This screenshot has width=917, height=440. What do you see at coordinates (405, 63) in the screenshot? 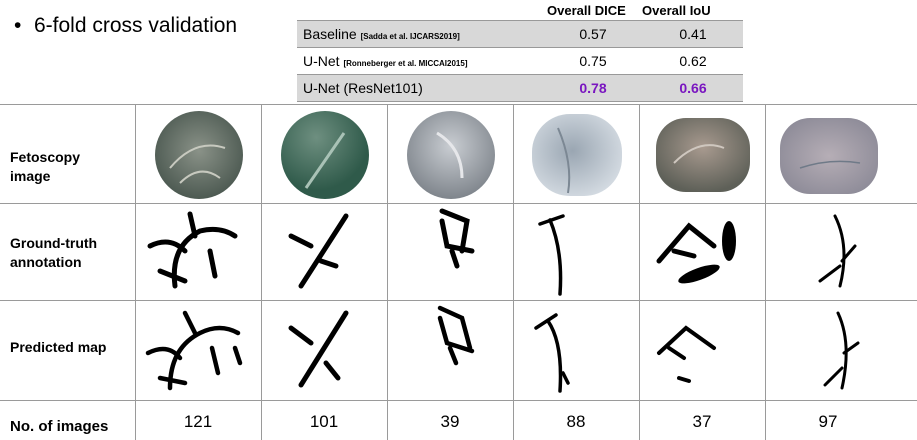
I see `method-citation: [Ronneberger et al. MICCAI2015]` at bounding box center [405, 63].